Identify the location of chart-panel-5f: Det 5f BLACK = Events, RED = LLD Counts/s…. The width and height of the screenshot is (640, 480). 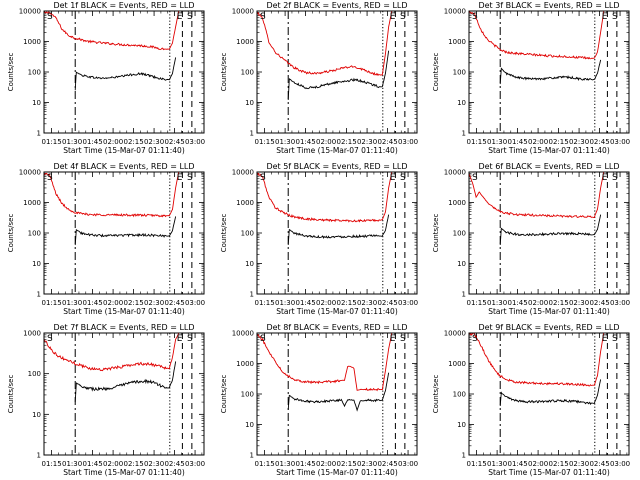
(319, 239).